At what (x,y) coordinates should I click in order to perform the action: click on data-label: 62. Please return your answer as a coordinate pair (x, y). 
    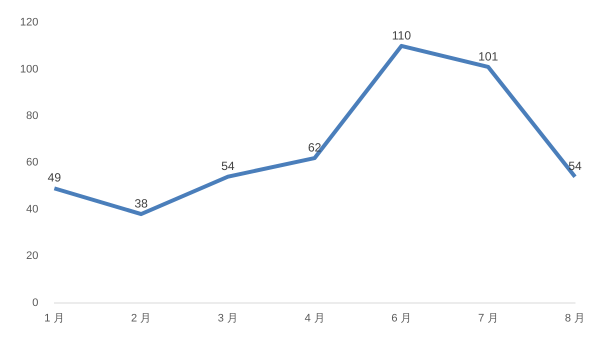
    Looking at the image, I should click on (315, 147).